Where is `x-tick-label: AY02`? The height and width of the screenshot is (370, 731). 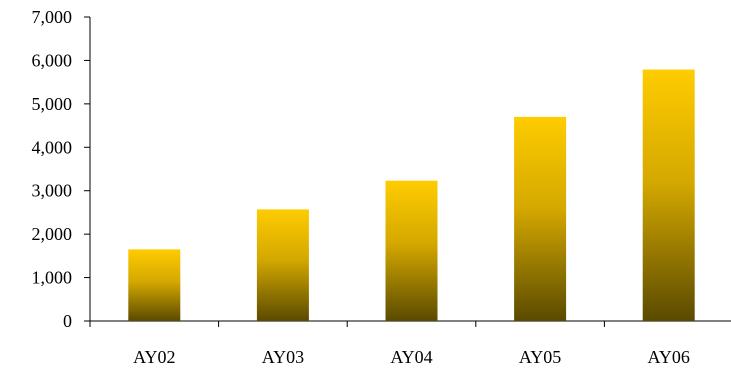 x-tick-label: AY02 is located at coordinates (154, 357).